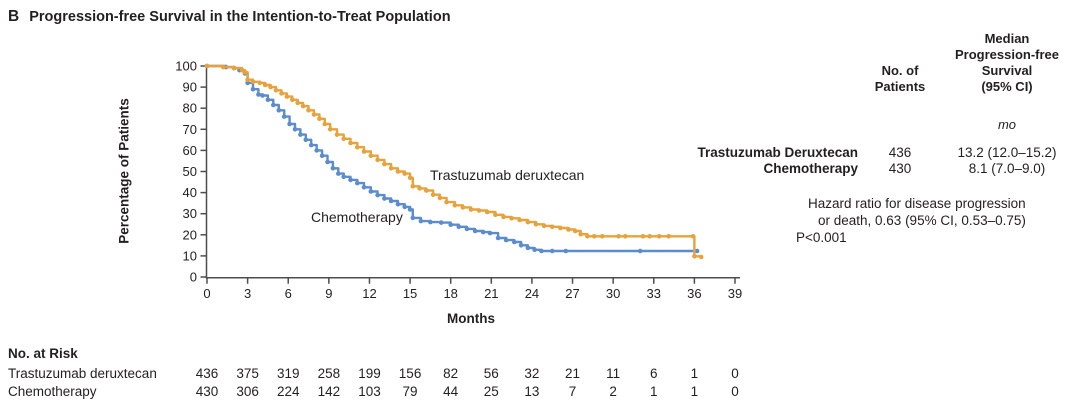  What do you see at coordinates (572, 293) in the screenshot?
I see `x-tick-label: 27` at bounding box center [572, 293].